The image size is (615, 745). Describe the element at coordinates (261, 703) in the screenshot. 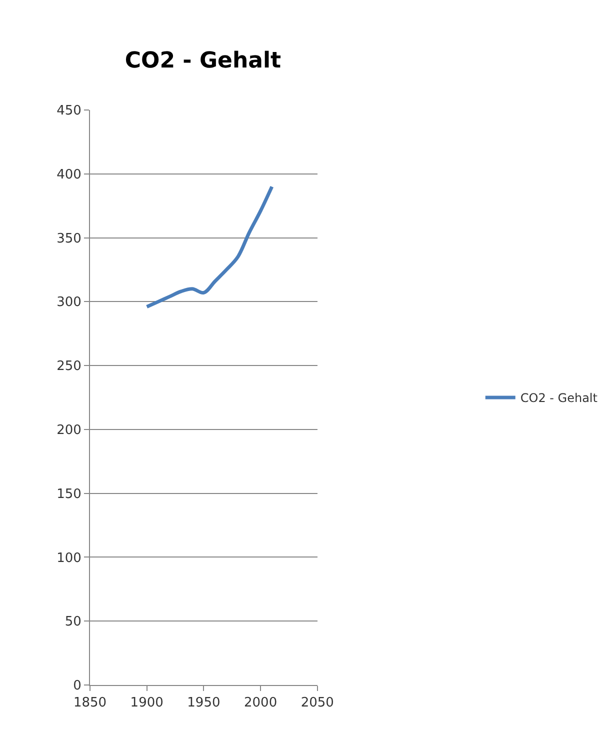

I see `x-tick-label: 2000` at that location.